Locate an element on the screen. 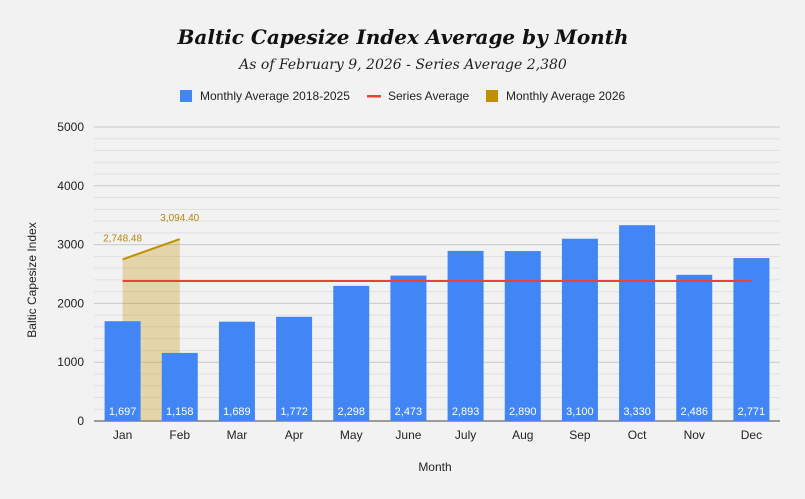 The width and height of the screenshot is (805, 499). bar-label-jan: 1,697 is located at coordinates (123, 412).